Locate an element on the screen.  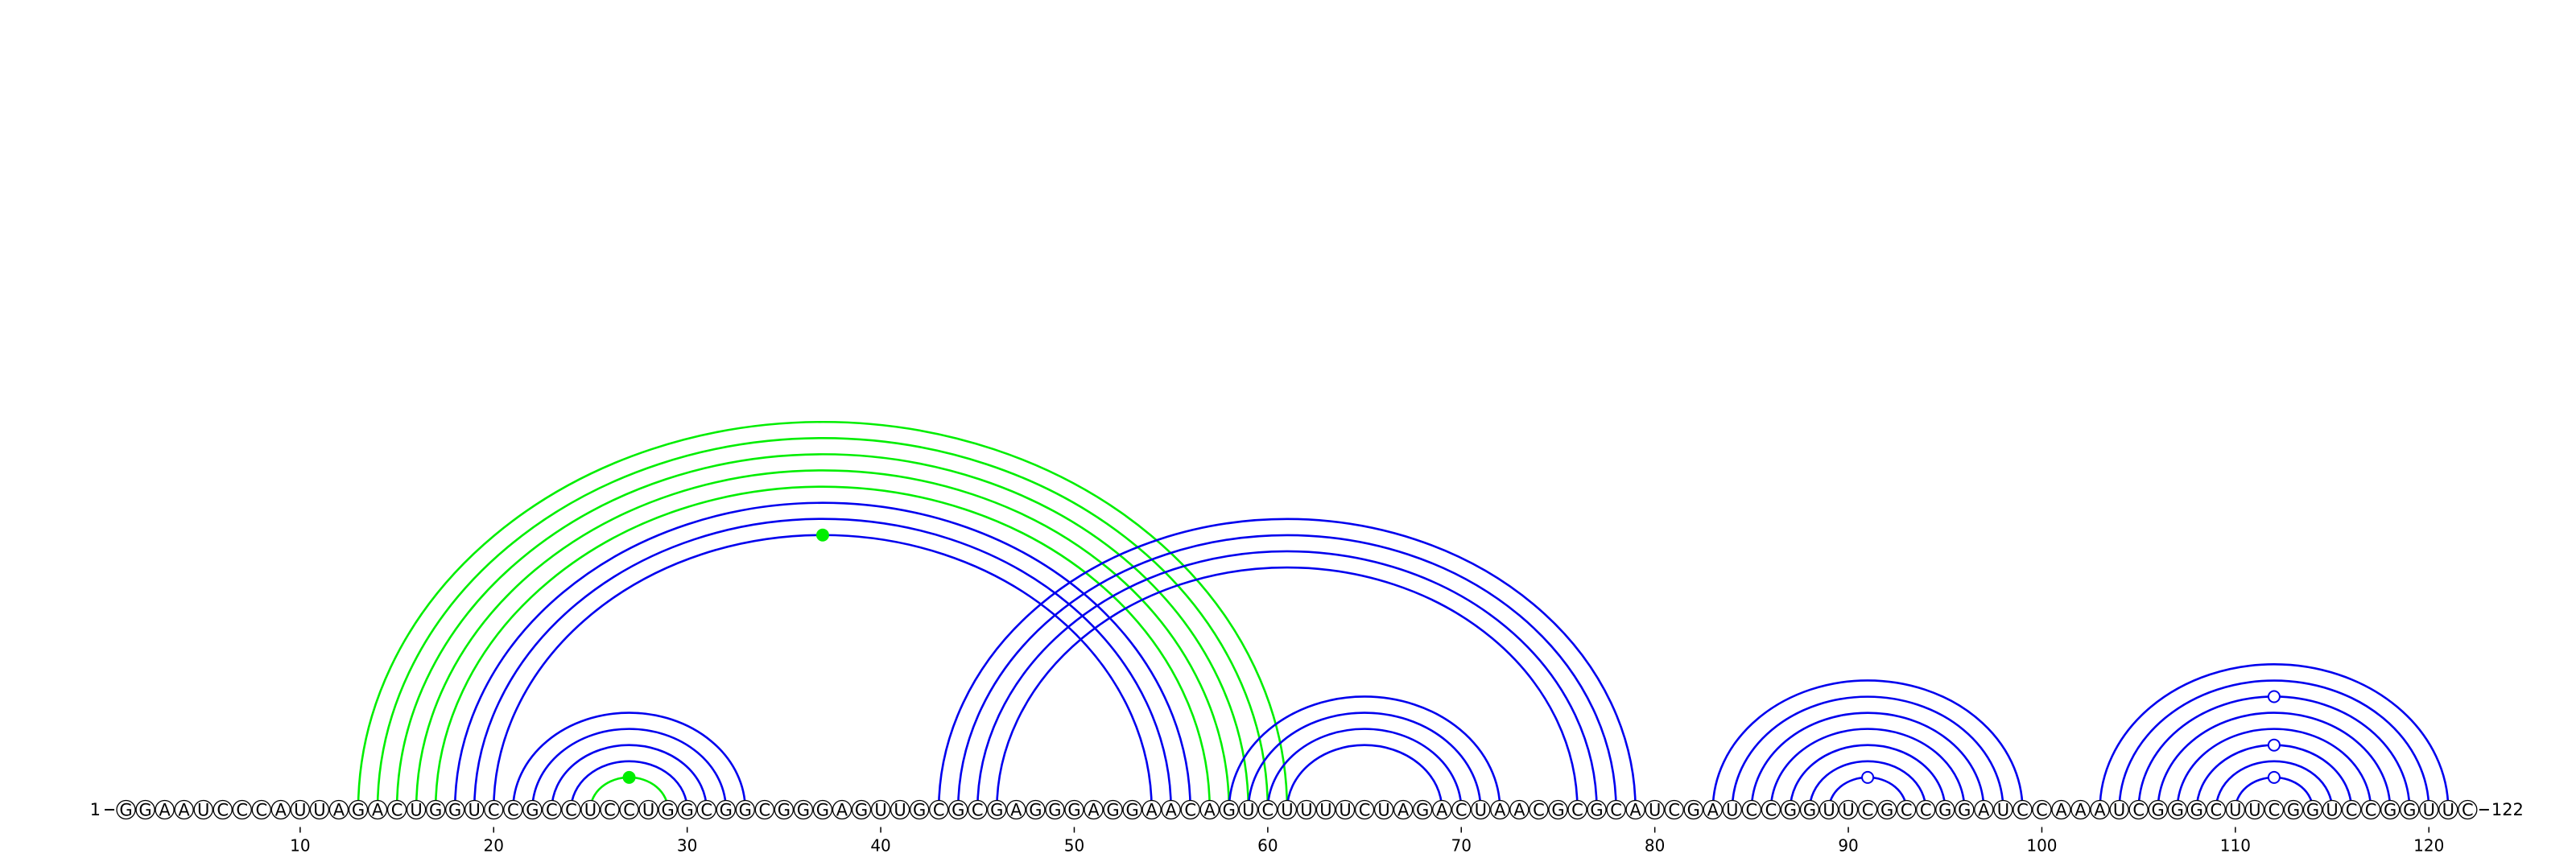
tick-label: 110 is located at coordinates (2235, 846).